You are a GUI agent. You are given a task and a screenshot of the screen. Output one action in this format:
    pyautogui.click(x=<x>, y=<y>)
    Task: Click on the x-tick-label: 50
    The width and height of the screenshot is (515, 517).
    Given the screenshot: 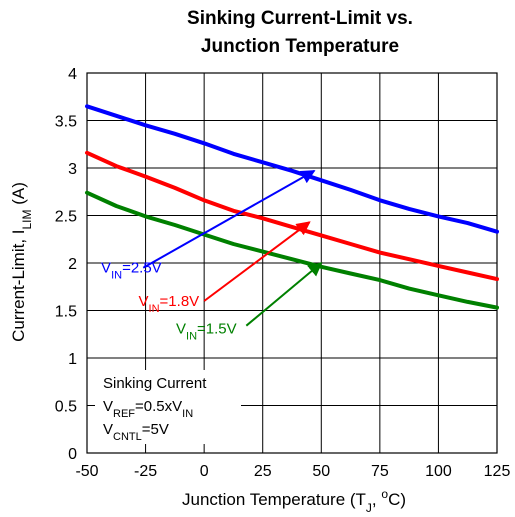 What is the action you would take?
    pyautogui.click(x=321, y=471)
    